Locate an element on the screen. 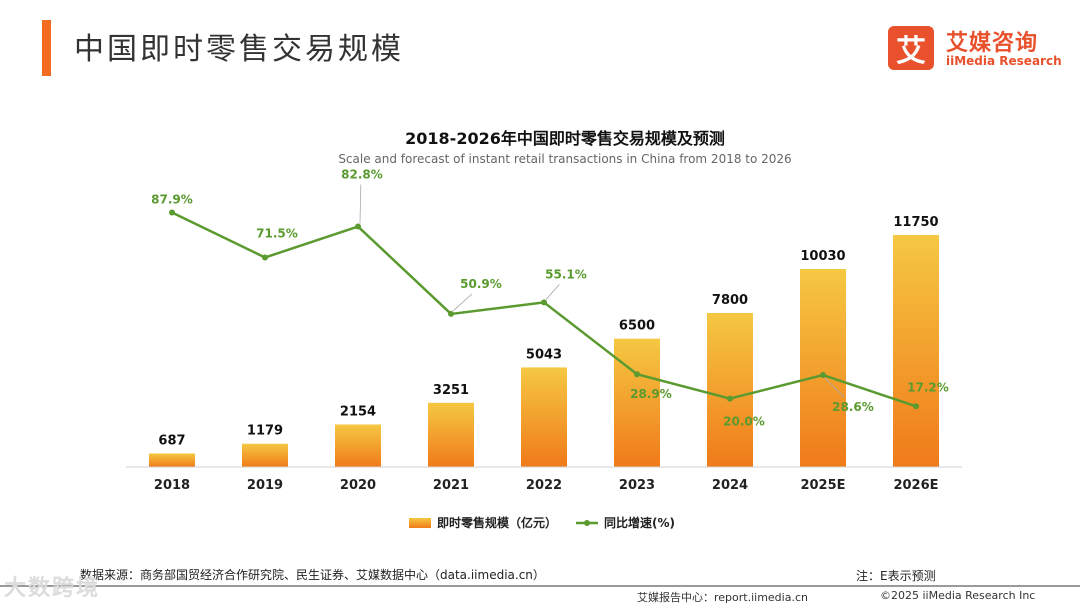 This screenshot has height=607, width=1080. page-title: 中国即时零售交易规模 is located at coordinates (239, 49).